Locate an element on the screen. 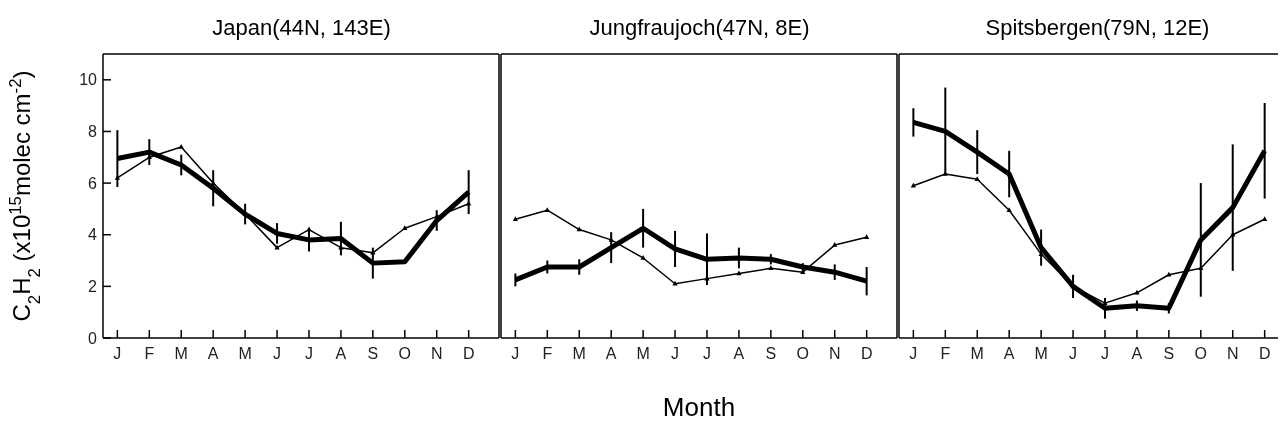  y-tick-label: 6 is located at coordinates (93, 183).